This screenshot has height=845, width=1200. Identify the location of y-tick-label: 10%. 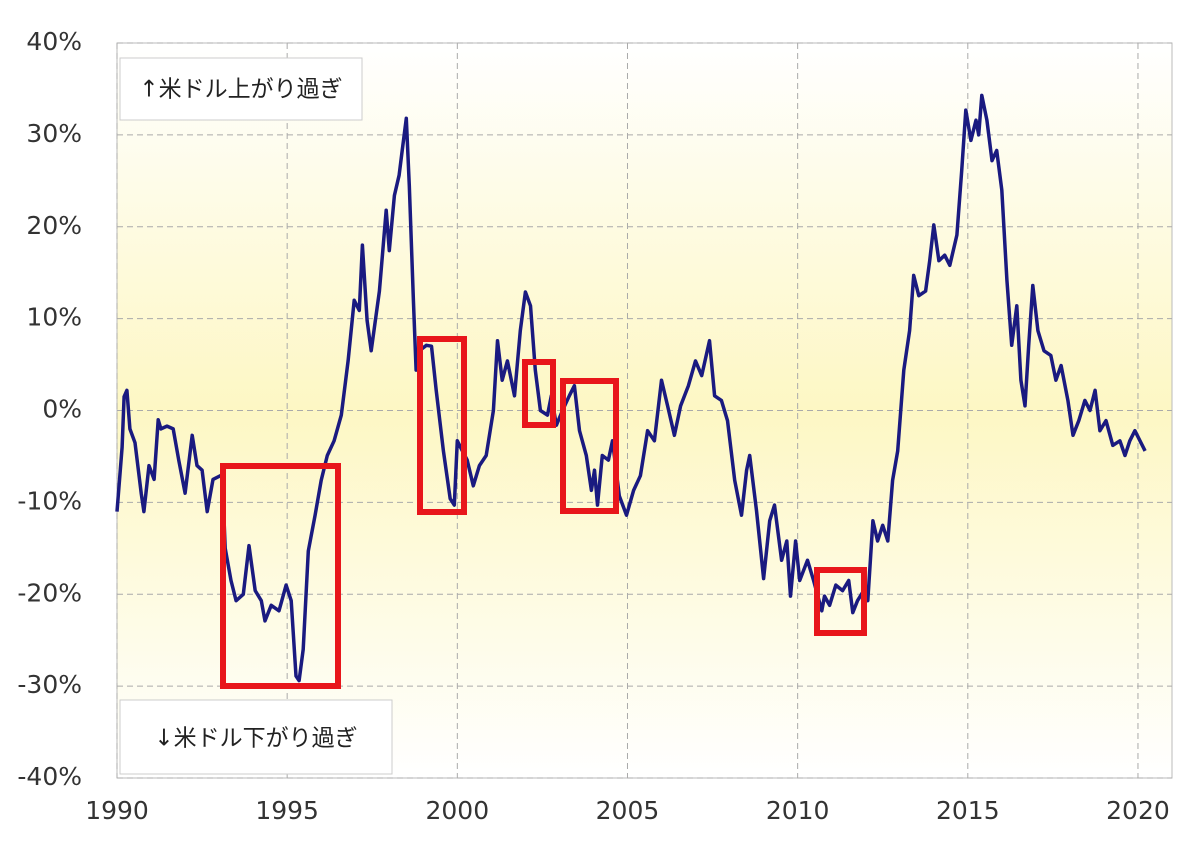
(54, 317).